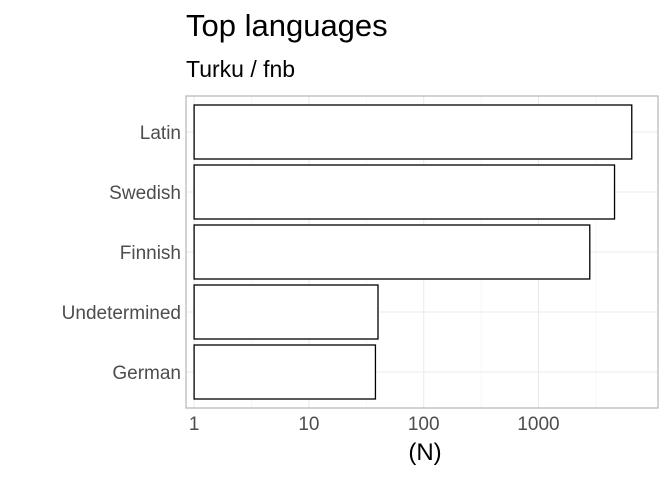 The image size is (672, 480). I want to click on y-tick-label: German, so click(146, 373).